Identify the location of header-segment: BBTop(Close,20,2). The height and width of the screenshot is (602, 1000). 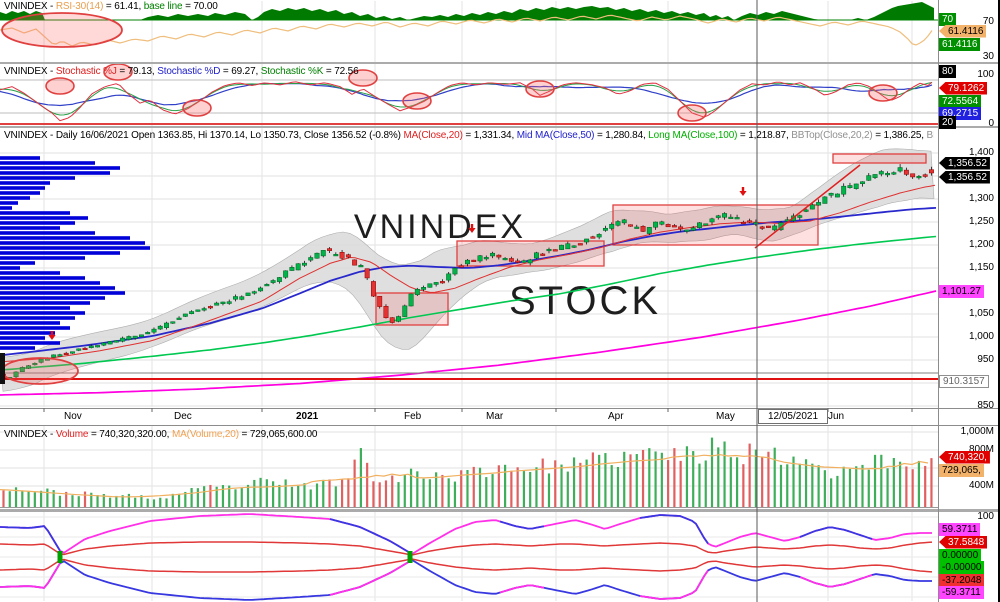
(832, 135).